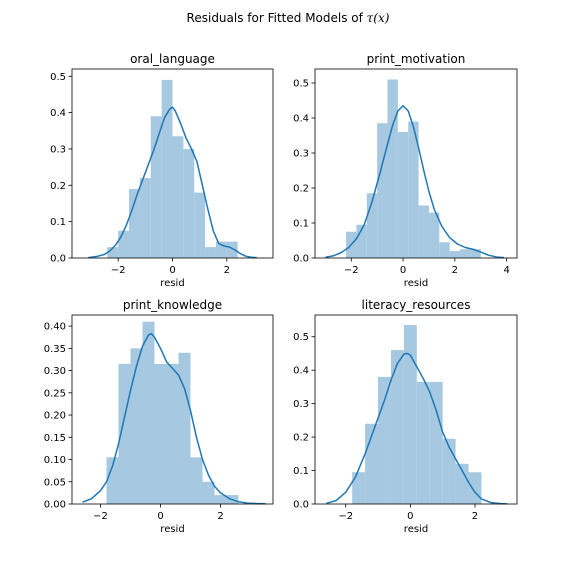 The width and height of the screenshot is (576, 576). Describe the element at coordinates (55, 371) in the screenshot. I see `y-tick-label: 0.30` at that location.